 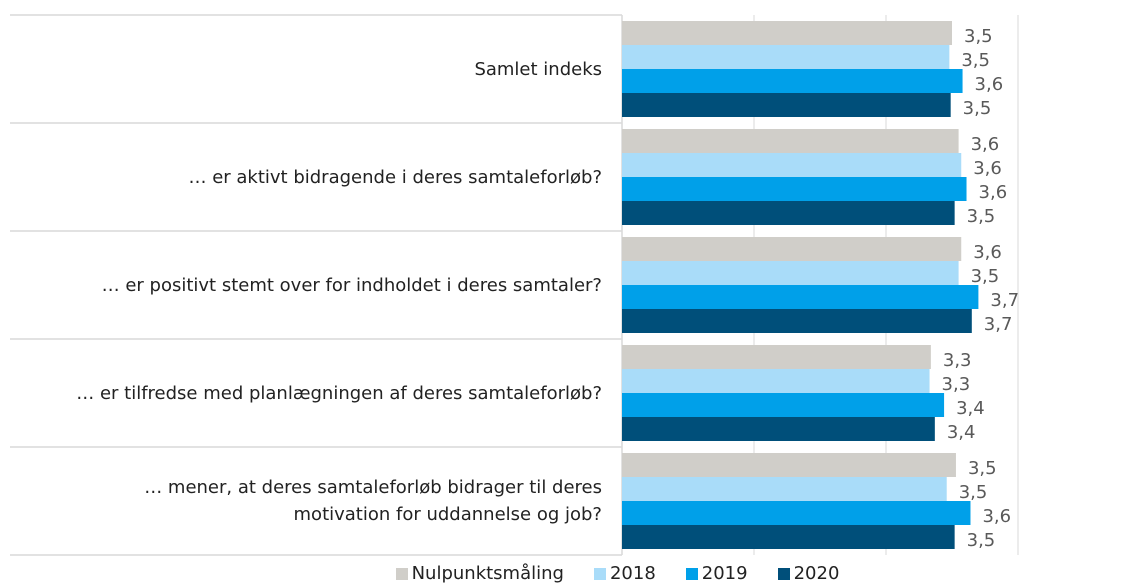 I want to click on legend-label: 2018, so click(x=632, y=573).